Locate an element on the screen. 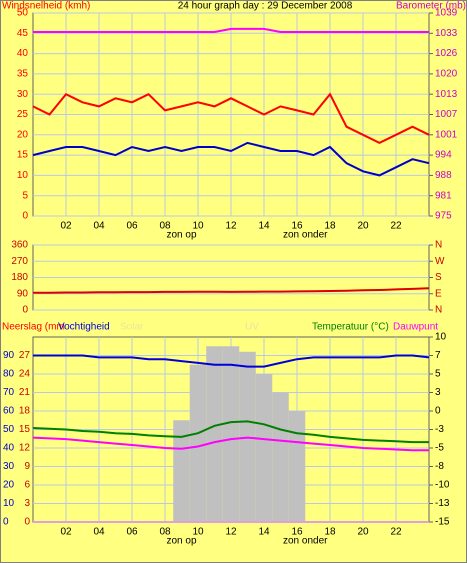  y2-tick-label: S is located at coordinates (438, 277).